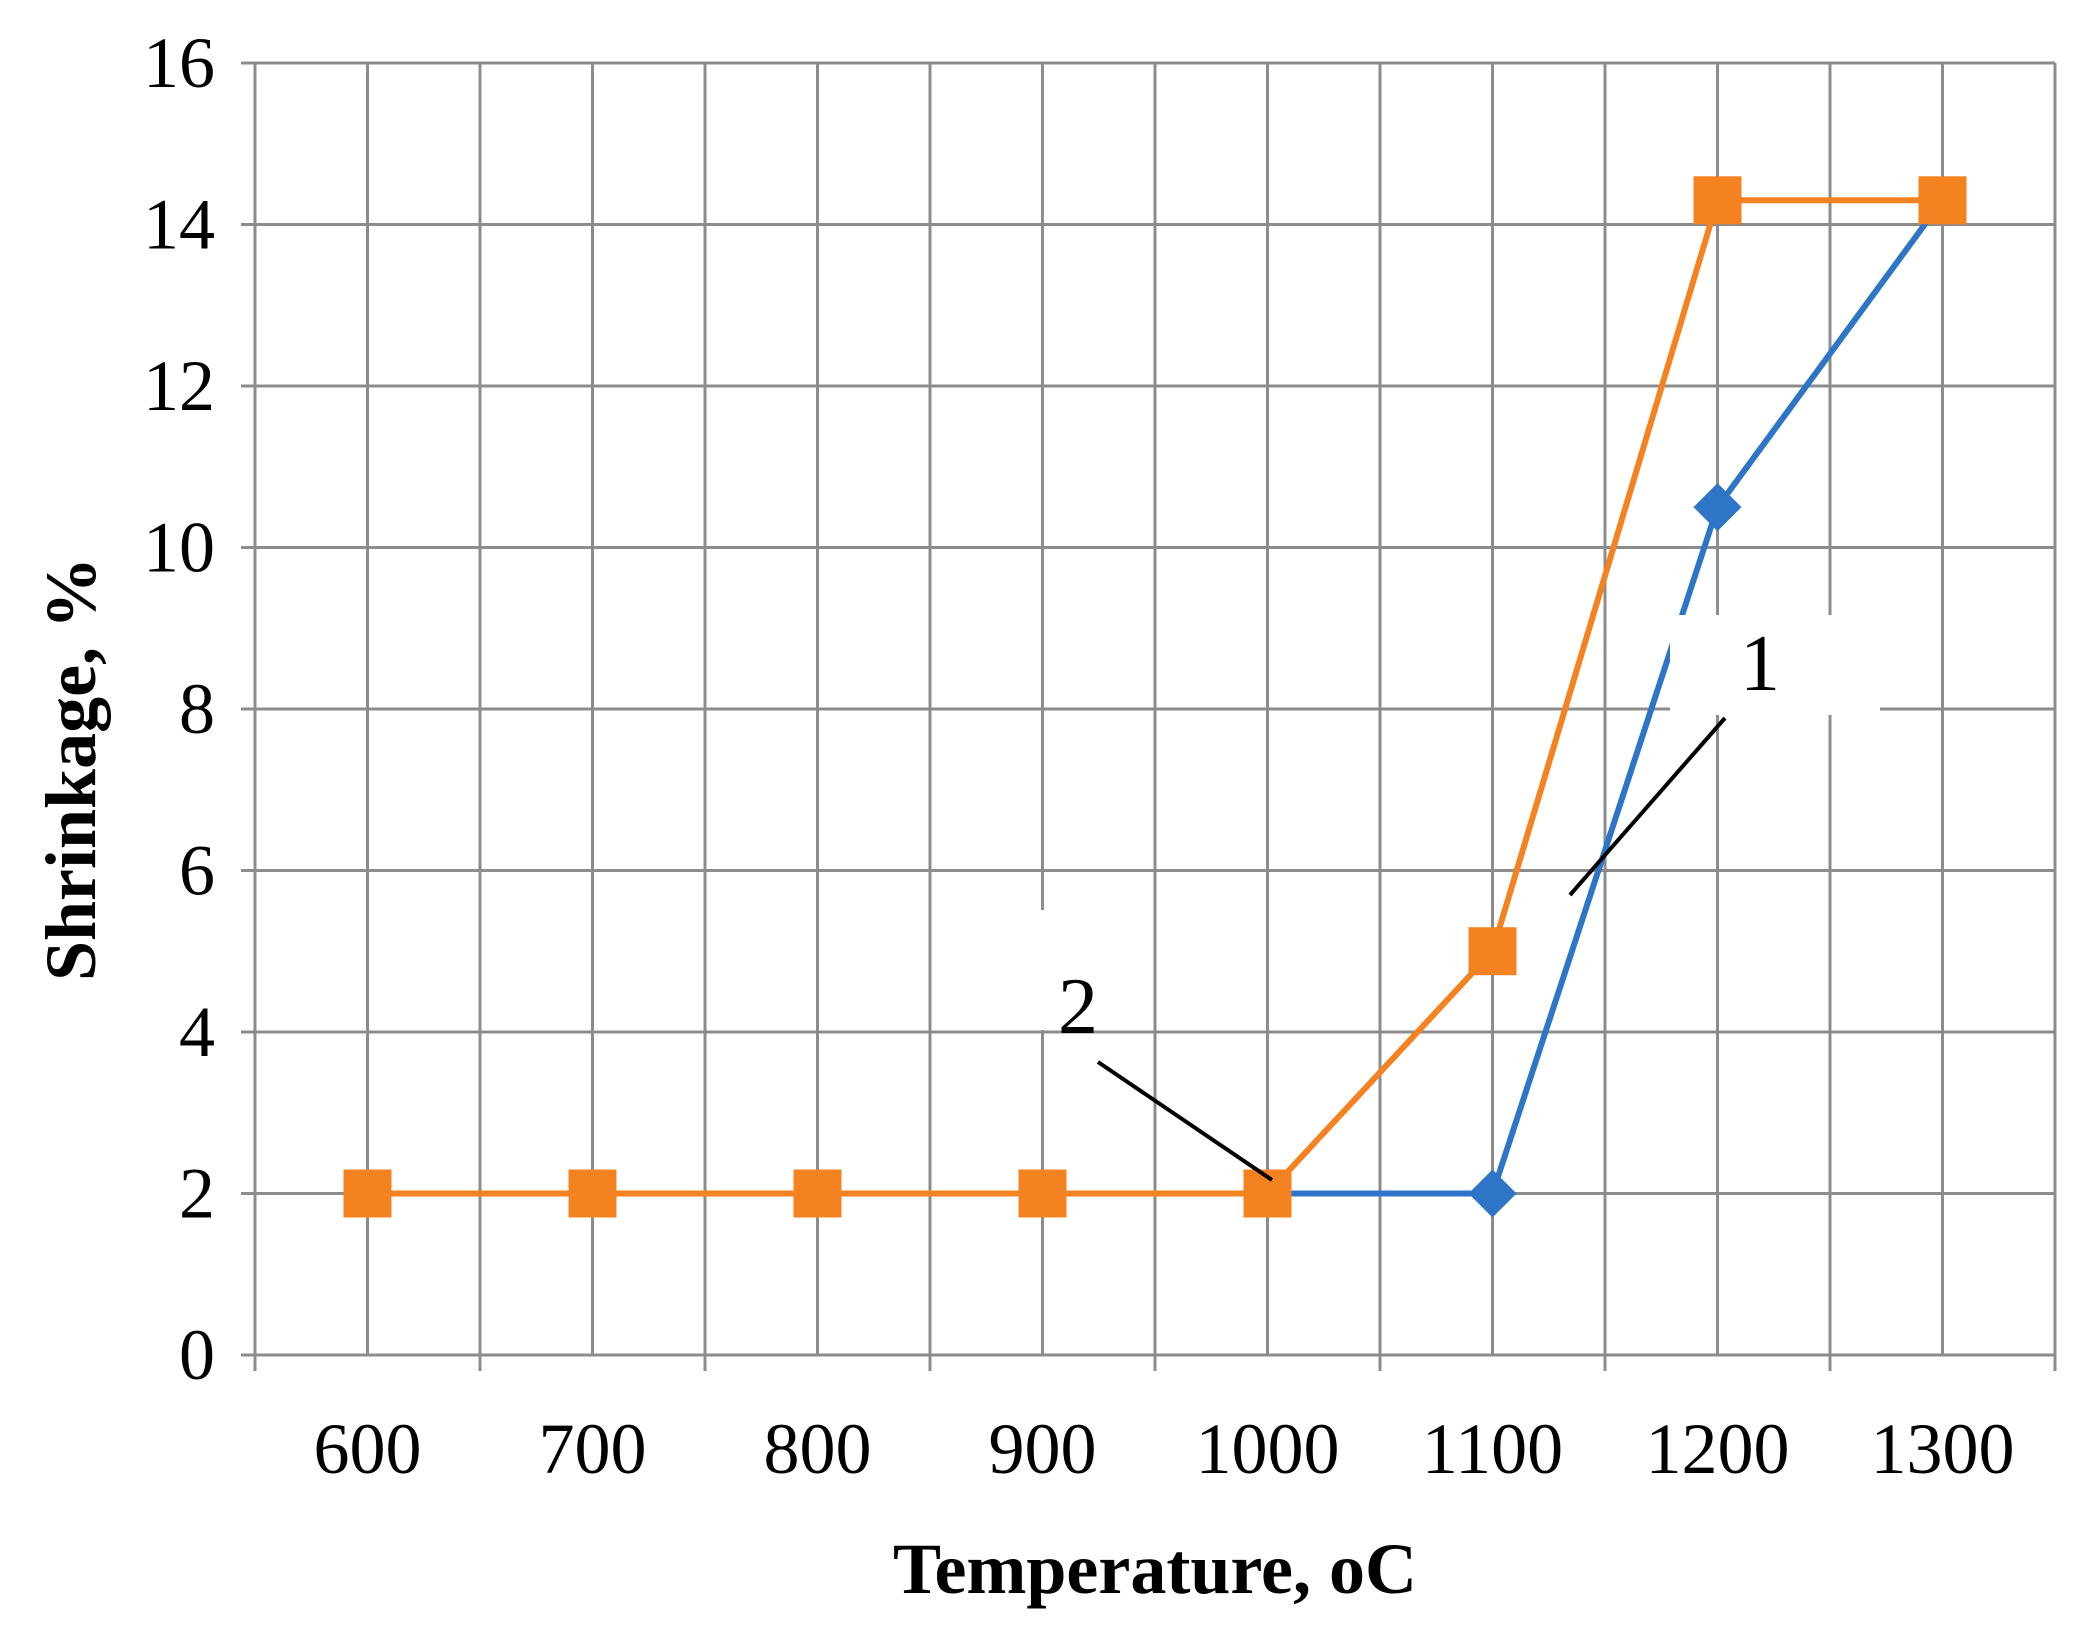 This screenshot has width=2090, height=1632. I want to click on x-axis-title: Temperature, oC, so click(1155, 1569).